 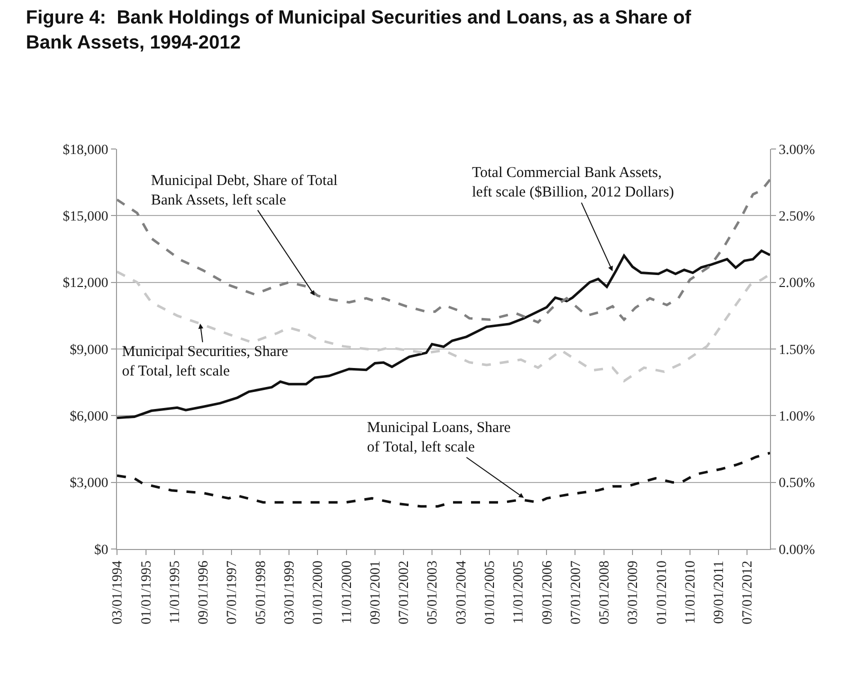 What do you see at coordinates (797, 284) in the screenshot?
I see `y2-tick-label: 2.00%` at bounding box center [797, 284].